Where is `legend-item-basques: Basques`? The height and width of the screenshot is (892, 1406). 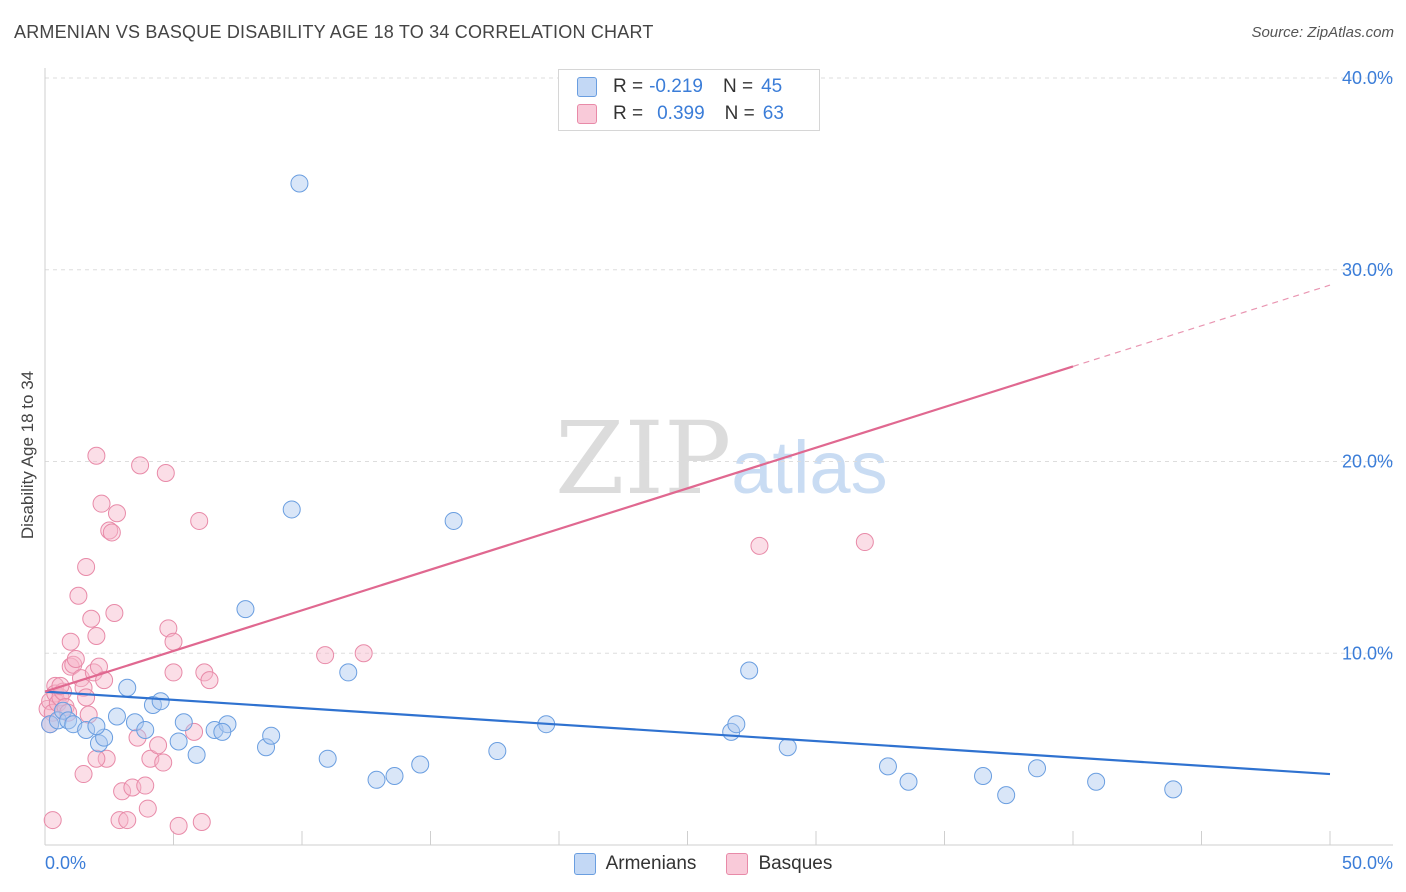 legend-item-basques: Basques is located at coordinates (779, 864).